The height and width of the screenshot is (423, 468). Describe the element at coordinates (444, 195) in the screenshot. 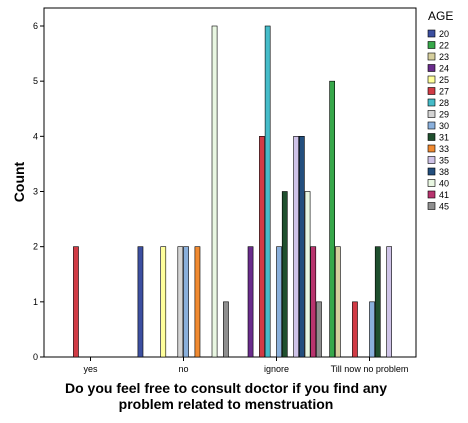

I see `legend-label: 41` at that location.